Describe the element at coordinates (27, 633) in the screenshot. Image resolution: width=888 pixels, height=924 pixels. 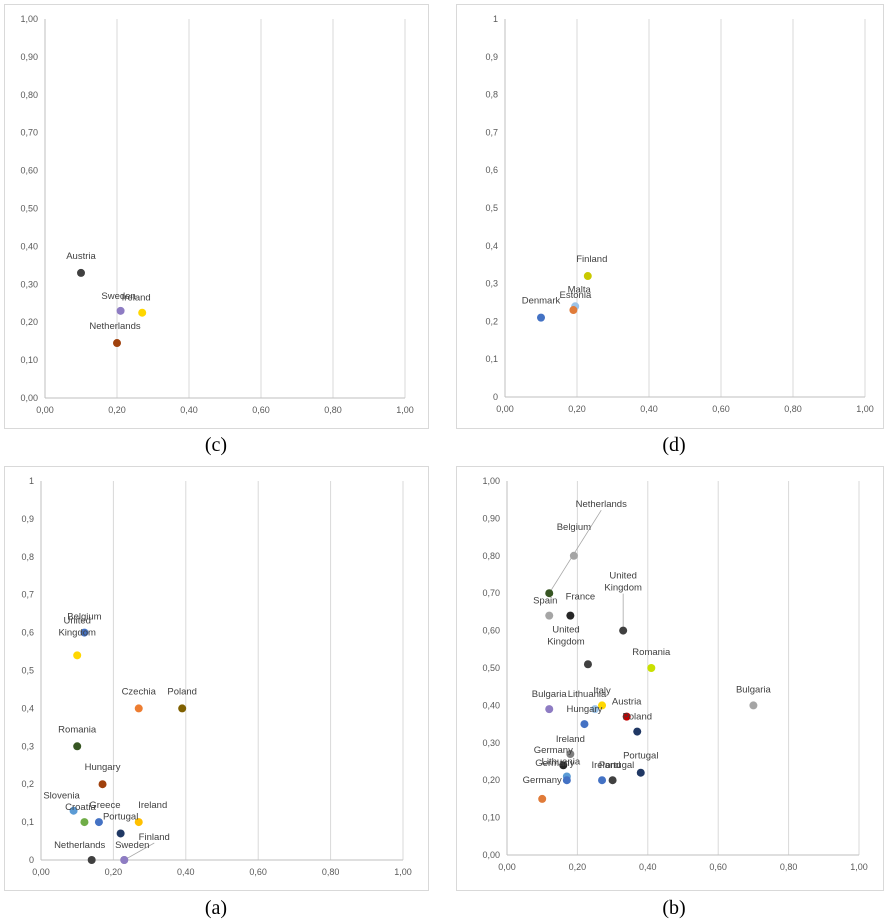
I see `y-tick-label: 0,6` at that location.